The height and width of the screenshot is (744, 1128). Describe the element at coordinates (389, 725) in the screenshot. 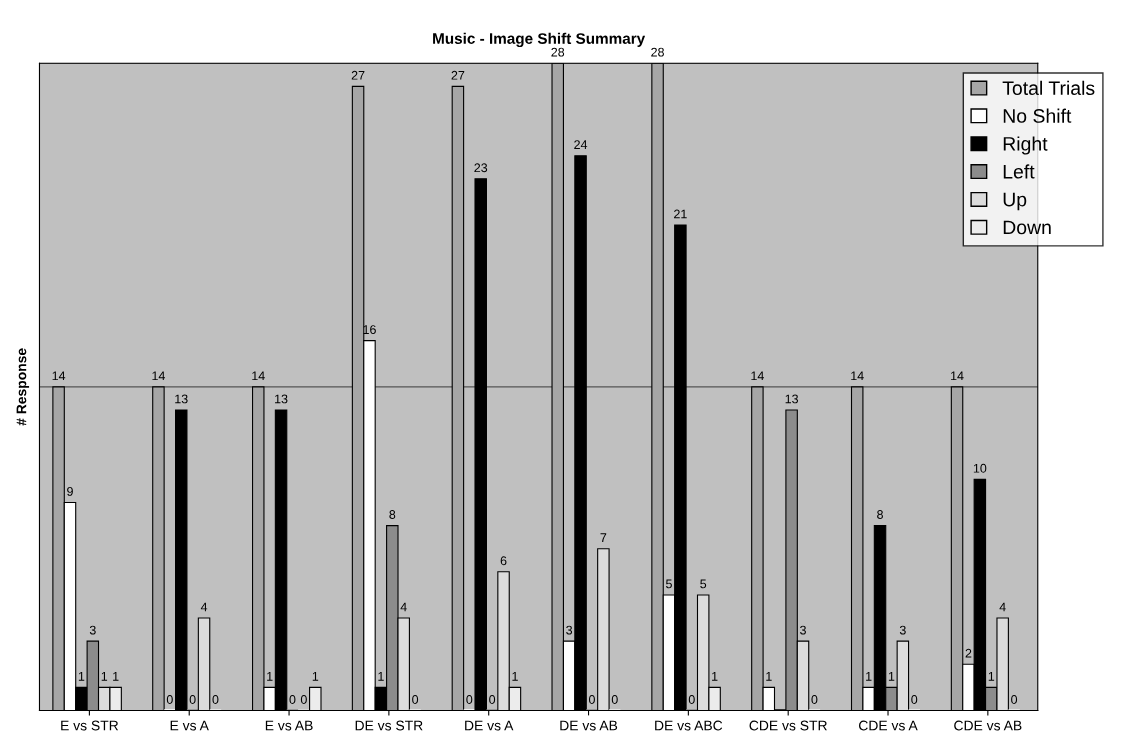

I see `x-tick-label: DE vs STR` at that location.